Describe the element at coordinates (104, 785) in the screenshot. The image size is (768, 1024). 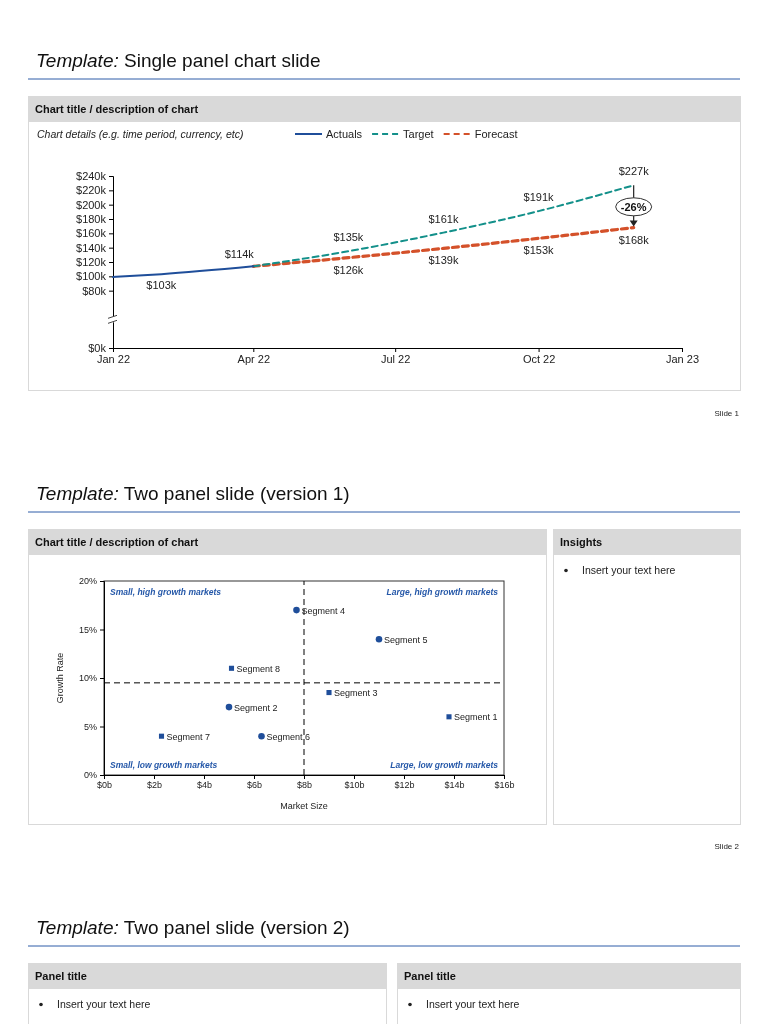
I see `x-tick-label: $0b` at that location.